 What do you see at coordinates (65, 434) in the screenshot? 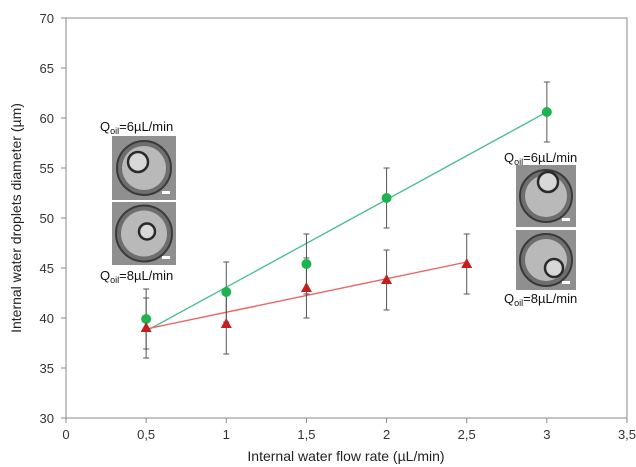
I see `x-tick-label: 0` at bounding box center [65, 434].